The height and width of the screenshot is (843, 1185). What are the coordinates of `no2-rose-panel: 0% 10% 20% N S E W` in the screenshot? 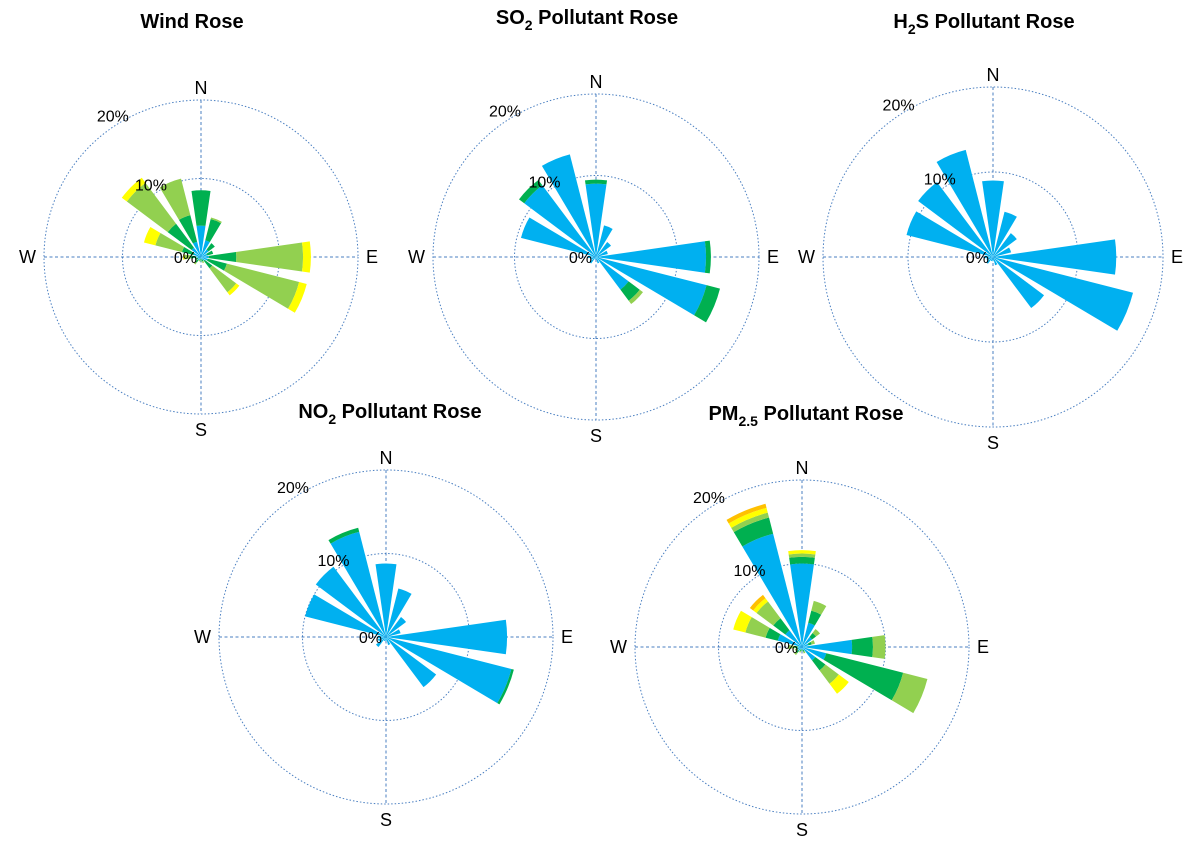 It's located at (383, 639).